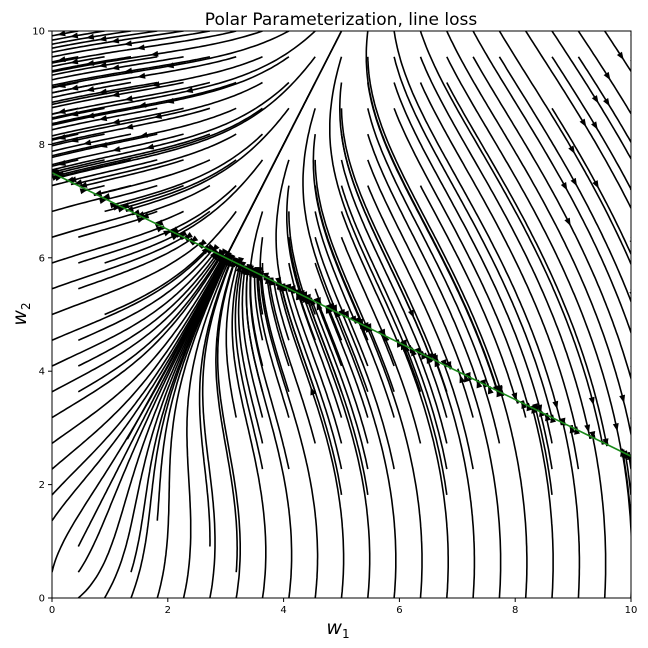 This screenshot has height=648, width=648. Describe the element at coordinates (42, 258) in the screenshot. I see `y-tick-label: 6` at that location.